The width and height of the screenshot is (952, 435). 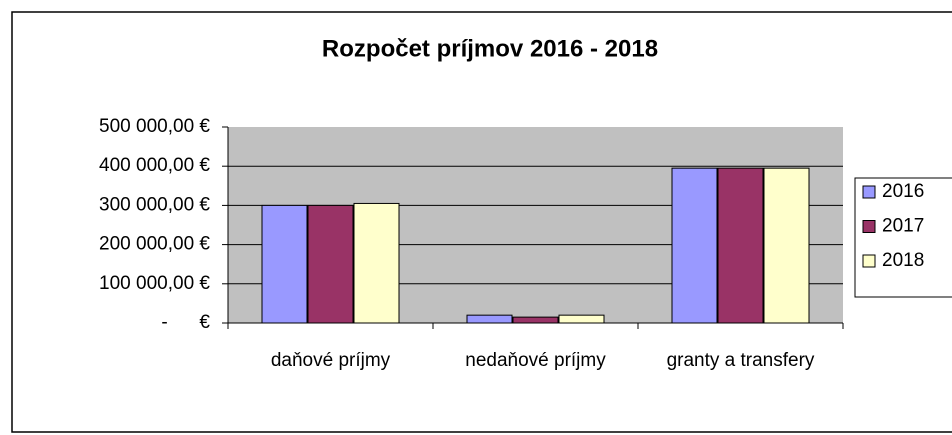 What do you see at coordinates (903, 226) in the screenshot?
I see `legend-label: 2017` at bounding box center [903, 226].